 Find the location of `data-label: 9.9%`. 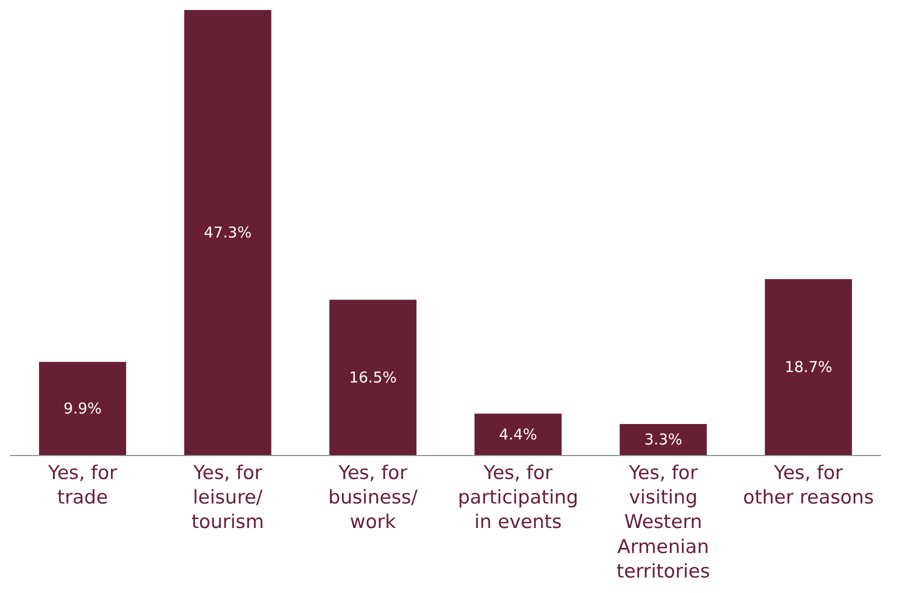

data-label: 9.9% is located at coordinates (83, 408).